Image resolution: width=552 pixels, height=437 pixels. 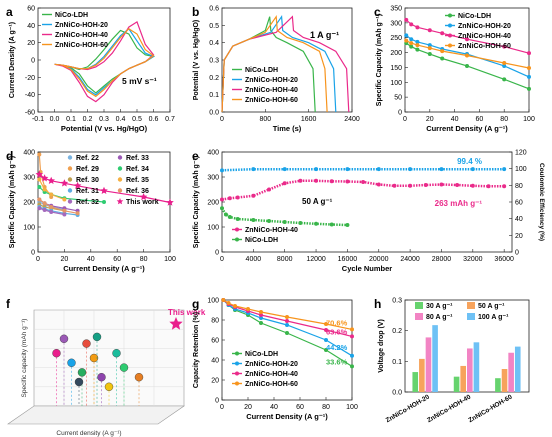 What do you see at coordinates (29, 153) in the screenshot?
I see `y-tick-label: 400` at bounding box center [29, 153].